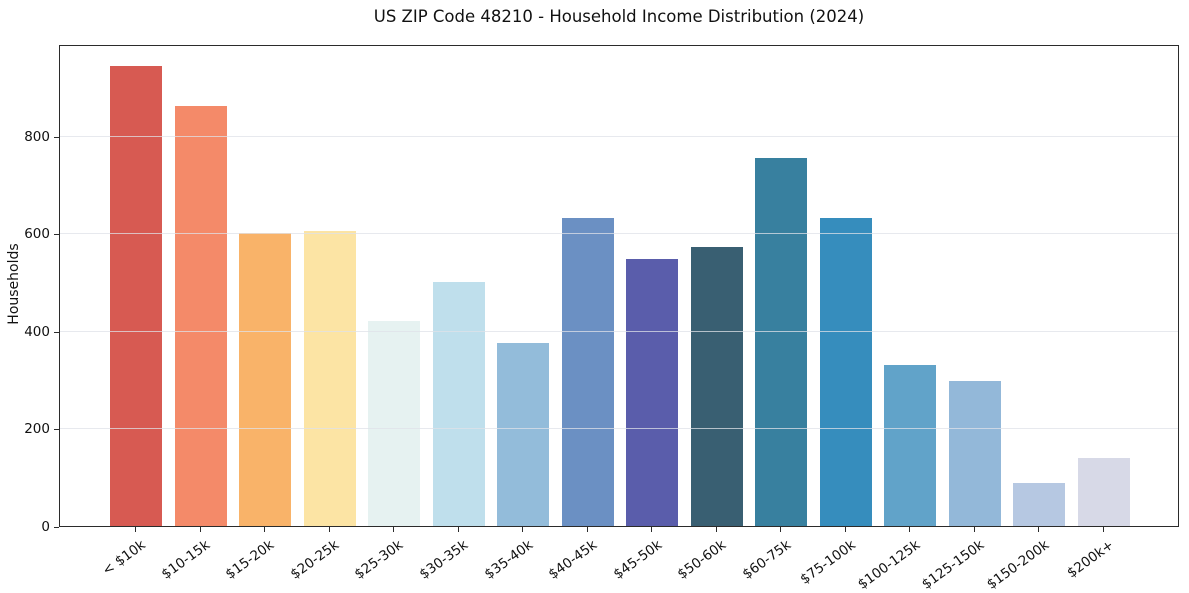  What do you see at coordinates (185, 560) in the screenshot?
I see `x-tick-label: $10-15k` at bounding box center [185, 560].